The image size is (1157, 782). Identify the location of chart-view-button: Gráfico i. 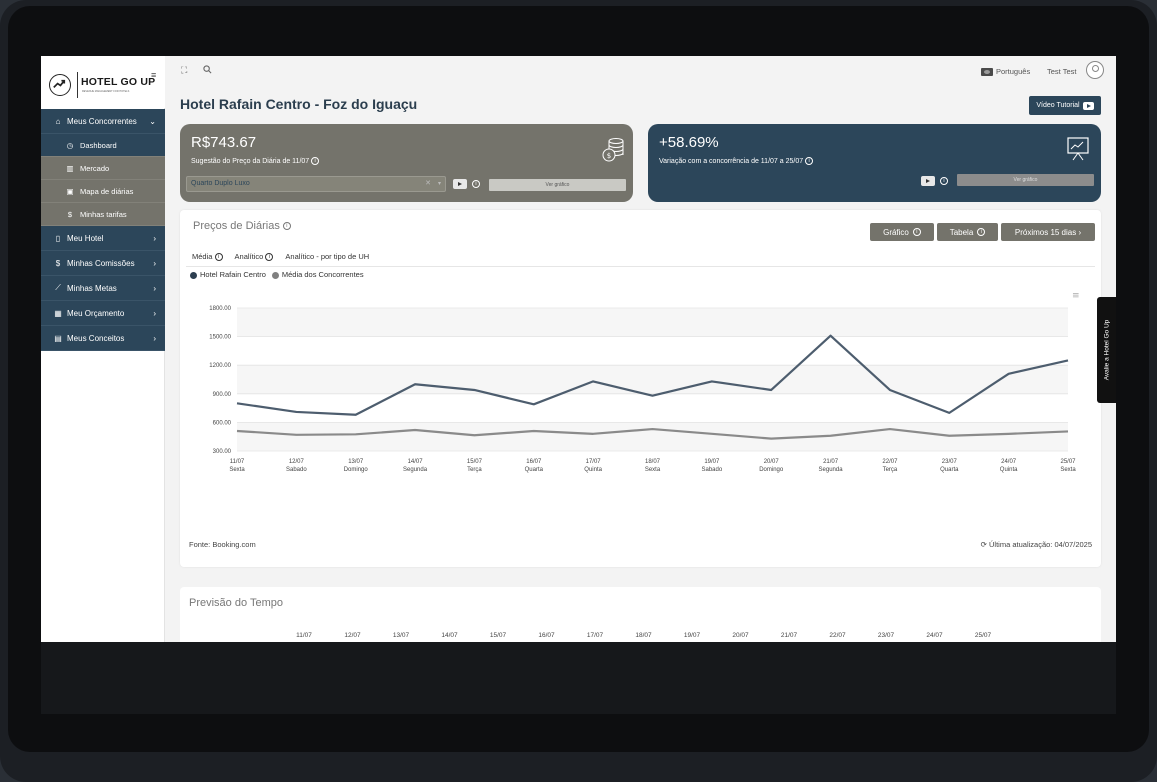
(902, 232).